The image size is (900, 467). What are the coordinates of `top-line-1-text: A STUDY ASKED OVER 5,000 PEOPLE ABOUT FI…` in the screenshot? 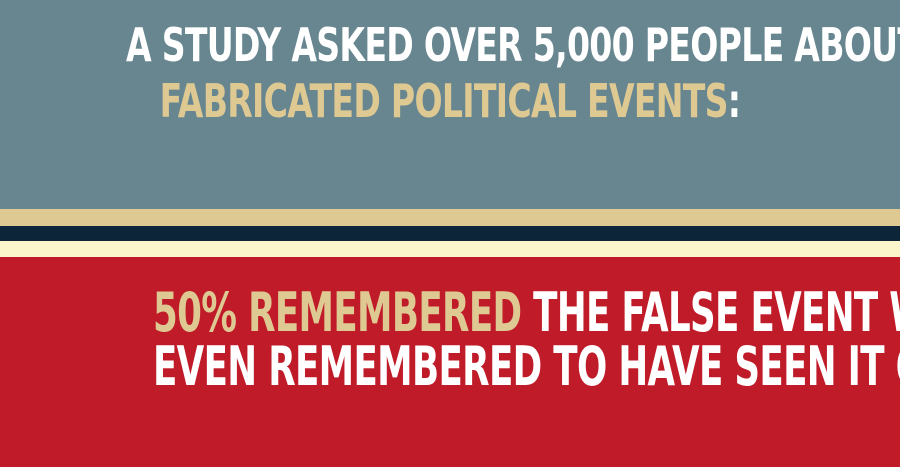 It's located at (513, 45).